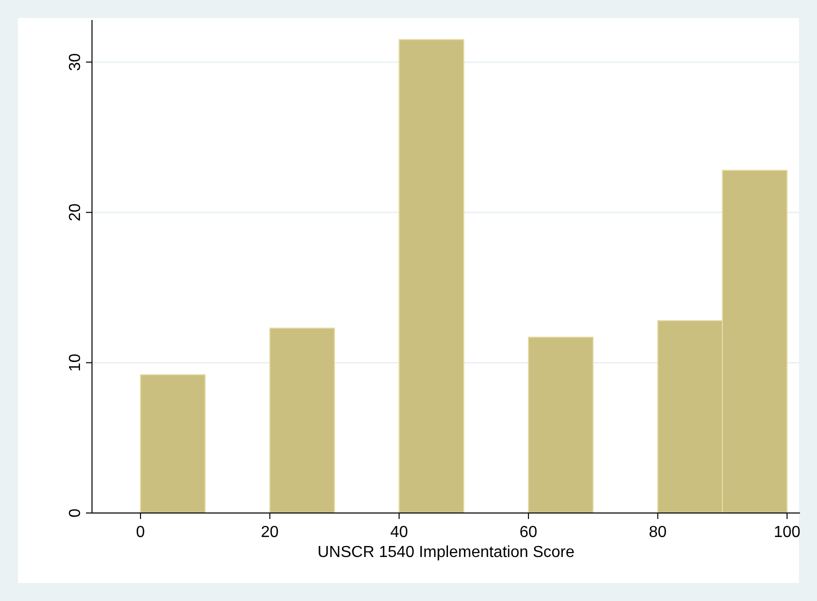  What do you see at coordinates (75, 62) in the screenshot?
I see `y-tick-label: 30` at bounding box center [75, 62].